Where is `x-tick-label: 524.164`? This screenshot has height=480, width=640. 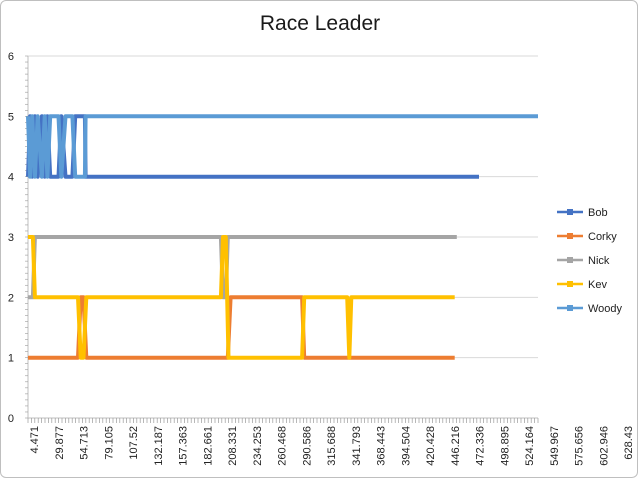
x-tick-label: 524.164 is located at coordinates (530, 446).